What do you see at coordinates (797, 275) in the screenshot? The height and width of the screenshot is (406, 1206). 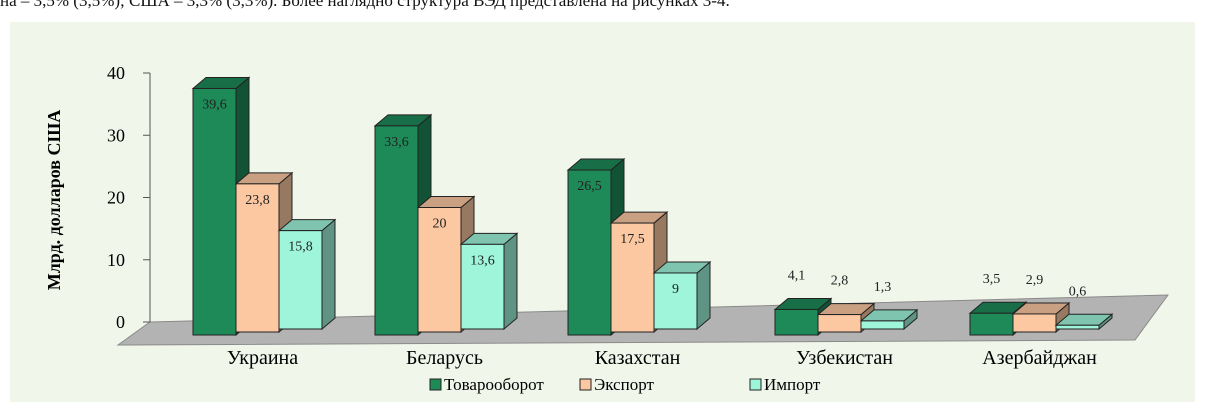 I see `data-label: 4,1` at bounding box center [797, 275].